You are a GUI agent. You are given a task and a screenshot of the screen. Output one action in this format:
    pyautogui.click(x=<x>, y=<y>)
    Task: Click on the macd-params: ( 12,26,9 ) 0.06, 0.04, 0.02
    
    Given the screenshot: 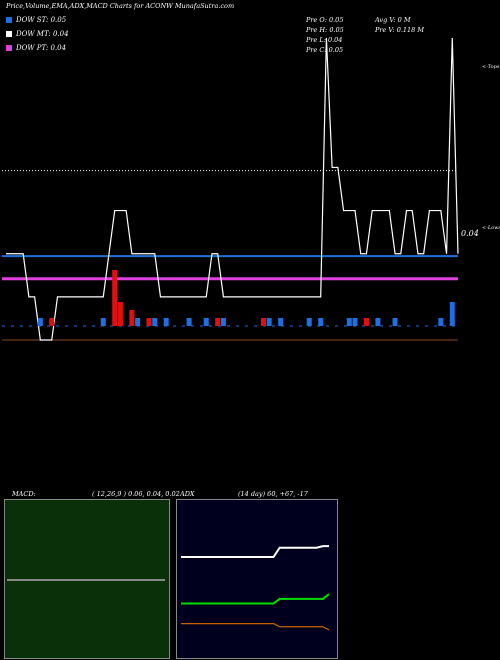 What is the action you would take?
    pyautogui.click(x=136, y=494)
    